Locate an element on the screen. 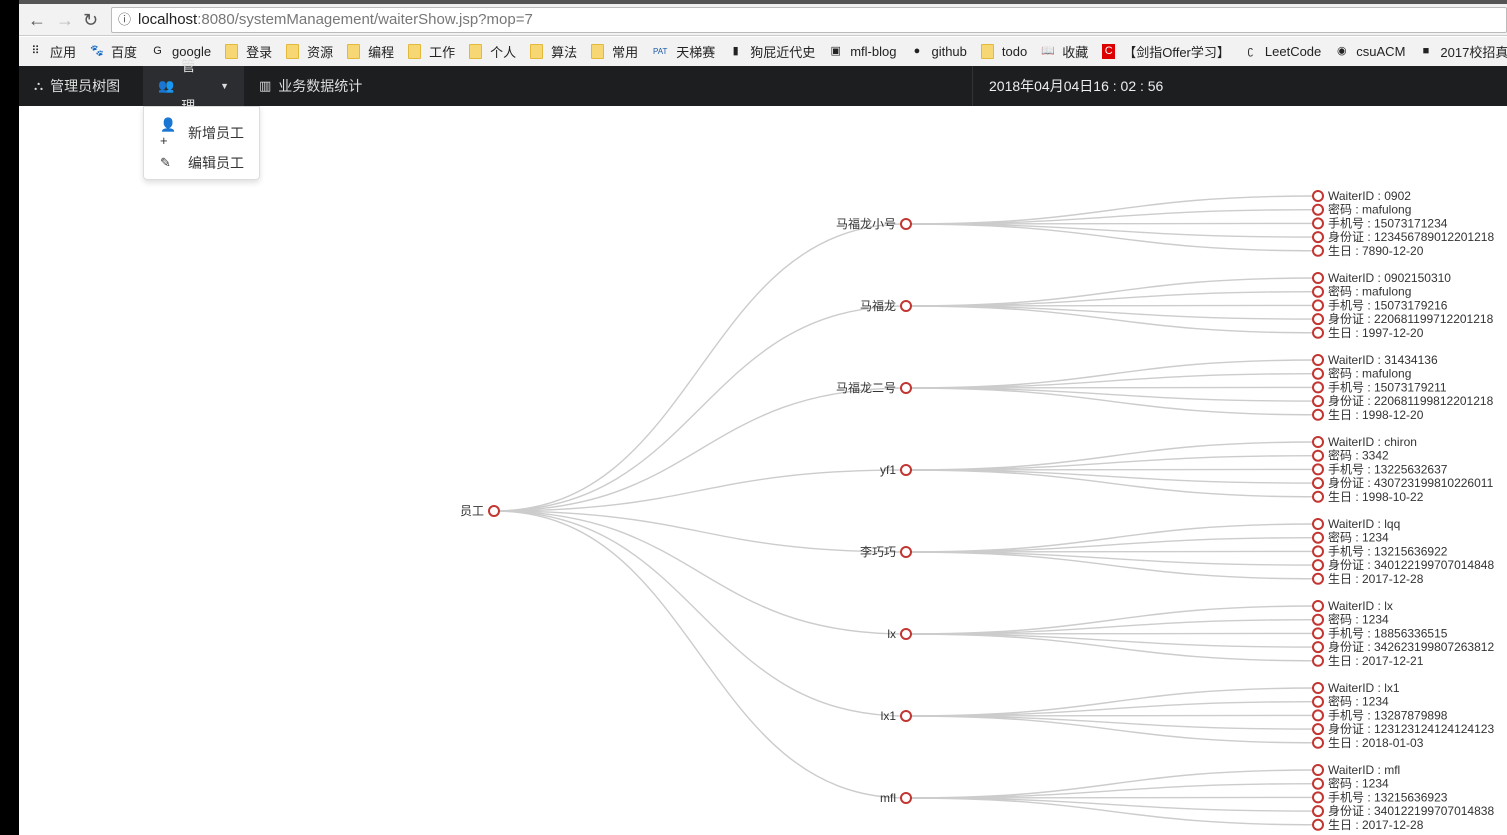  tree-node-label: 手机号 : 15073179216 is located at coordinates (1388, 305).